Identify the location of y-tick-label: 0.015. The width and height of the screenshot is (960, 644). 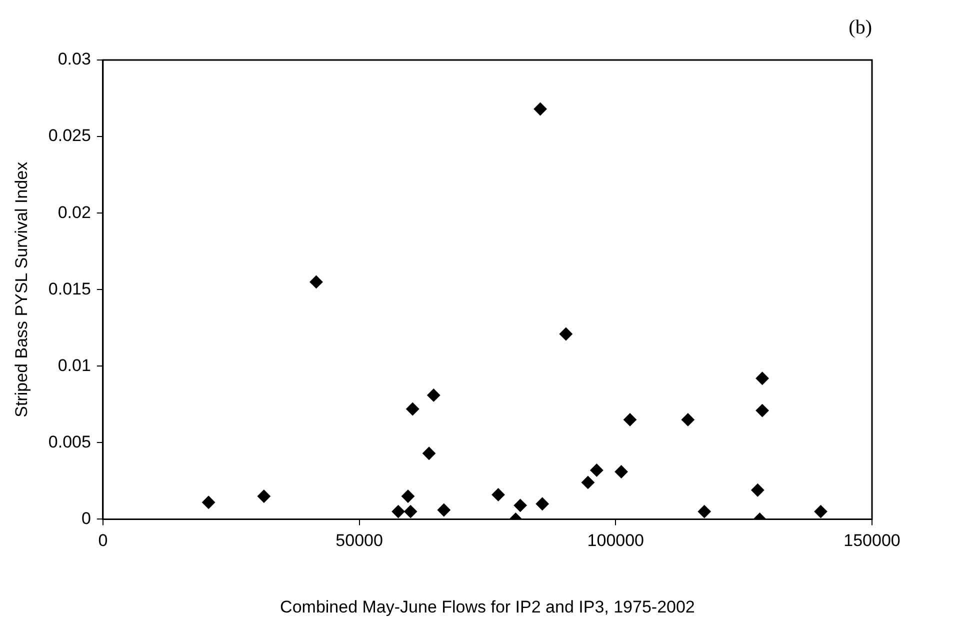
(69, 288).